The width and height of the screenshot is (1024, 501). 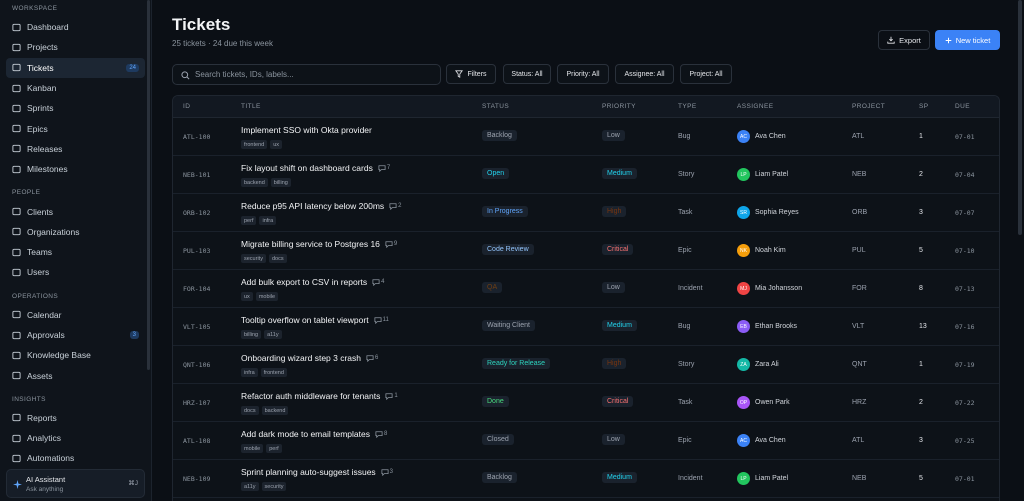 What do you see at coordinates (75, 418) in the screenshot?
I see `nav-item: Reports` at bounding box center [75, 418].